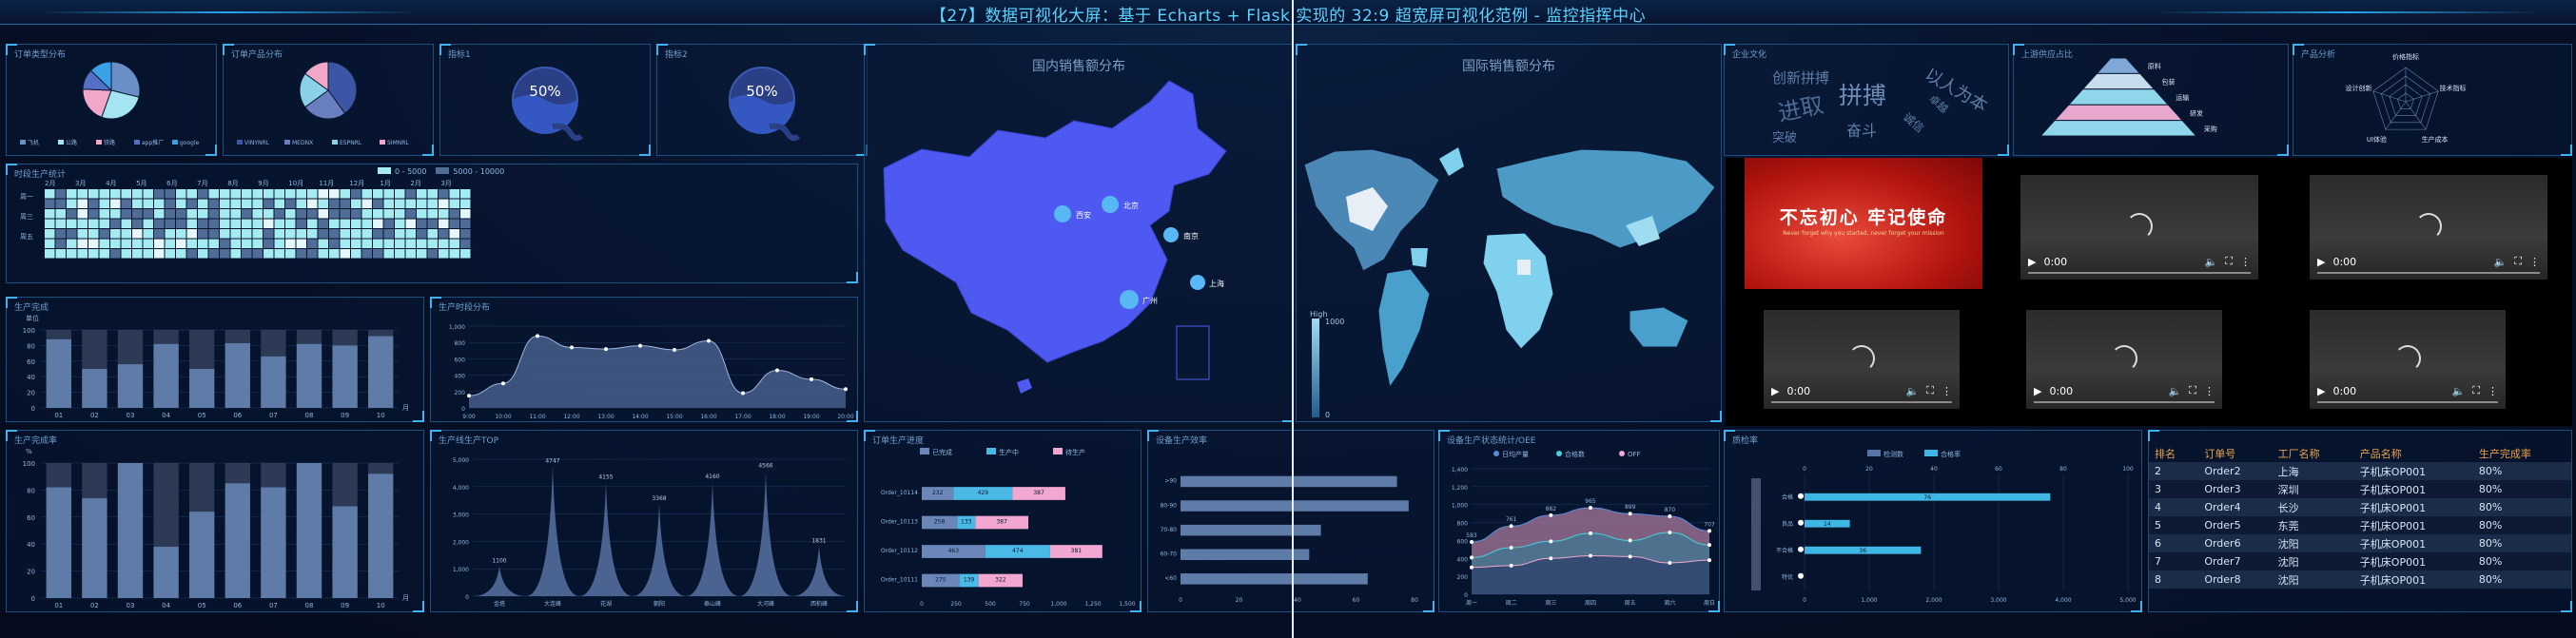 The image size is (2576, 638). Describe the element at coordinates (2360, 525) in the screenshot. I see `table-row: 5 Order5 东莞 子机床OP001 80%` at that location.